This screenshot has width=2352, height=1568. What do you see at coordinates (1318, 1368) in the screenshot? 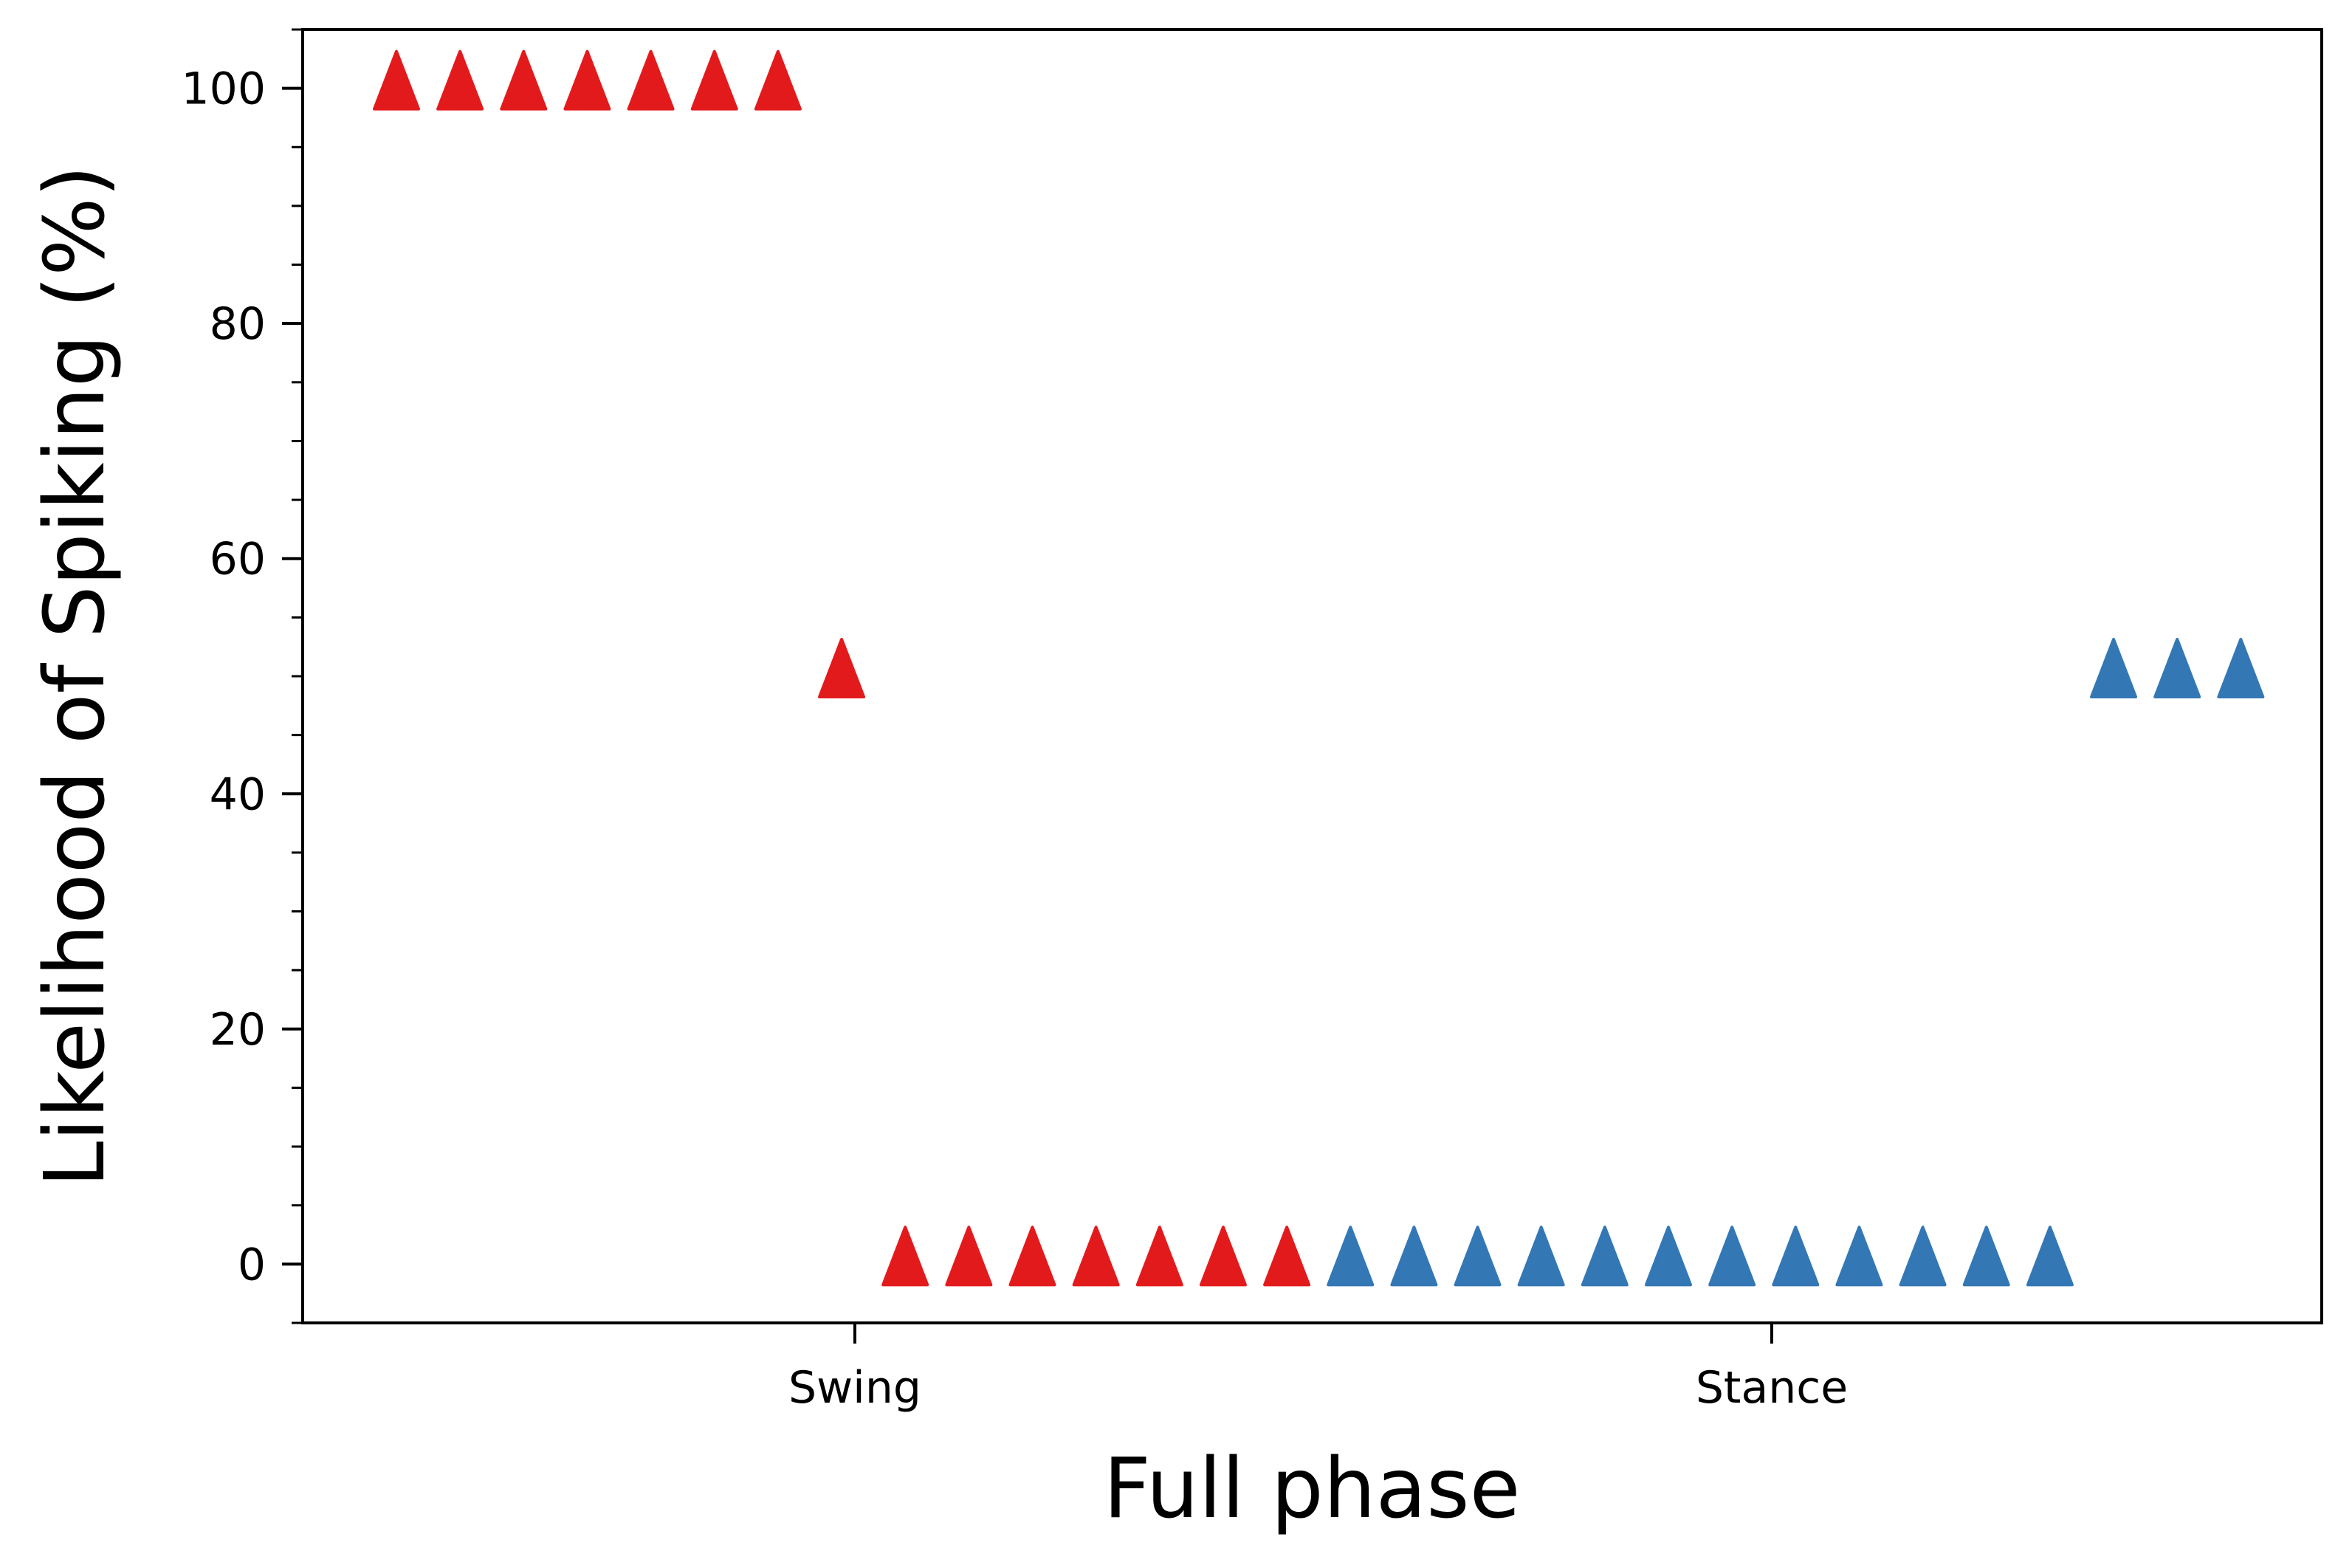
I see `x-axis: Swing Stance` at bounding box center [1318, 1368].